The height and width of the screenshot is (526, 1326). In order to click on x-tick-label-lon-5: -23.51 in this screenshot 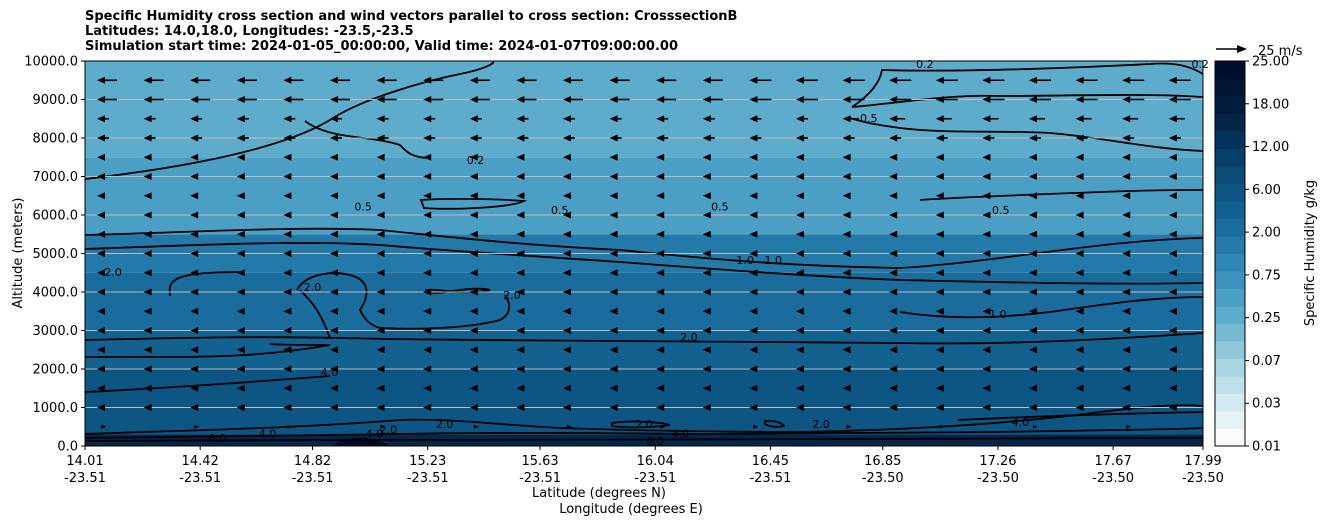, I will do `click(655, 478)`.